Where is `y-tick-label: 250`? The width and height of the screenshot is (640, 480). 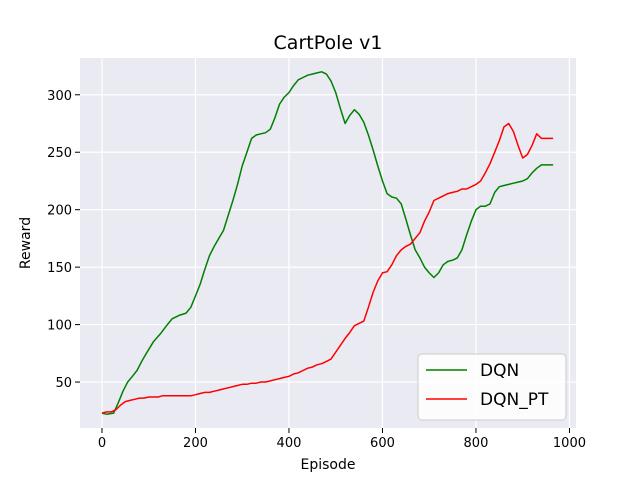 y-tick-label: 250 is located at coordinates (59, 153).